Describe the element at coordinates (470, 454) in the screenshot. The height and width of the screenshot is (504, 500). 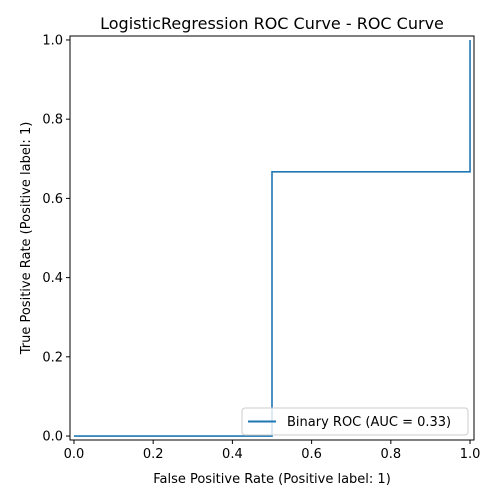
I see `x-tick-label: 1.0` at that location.